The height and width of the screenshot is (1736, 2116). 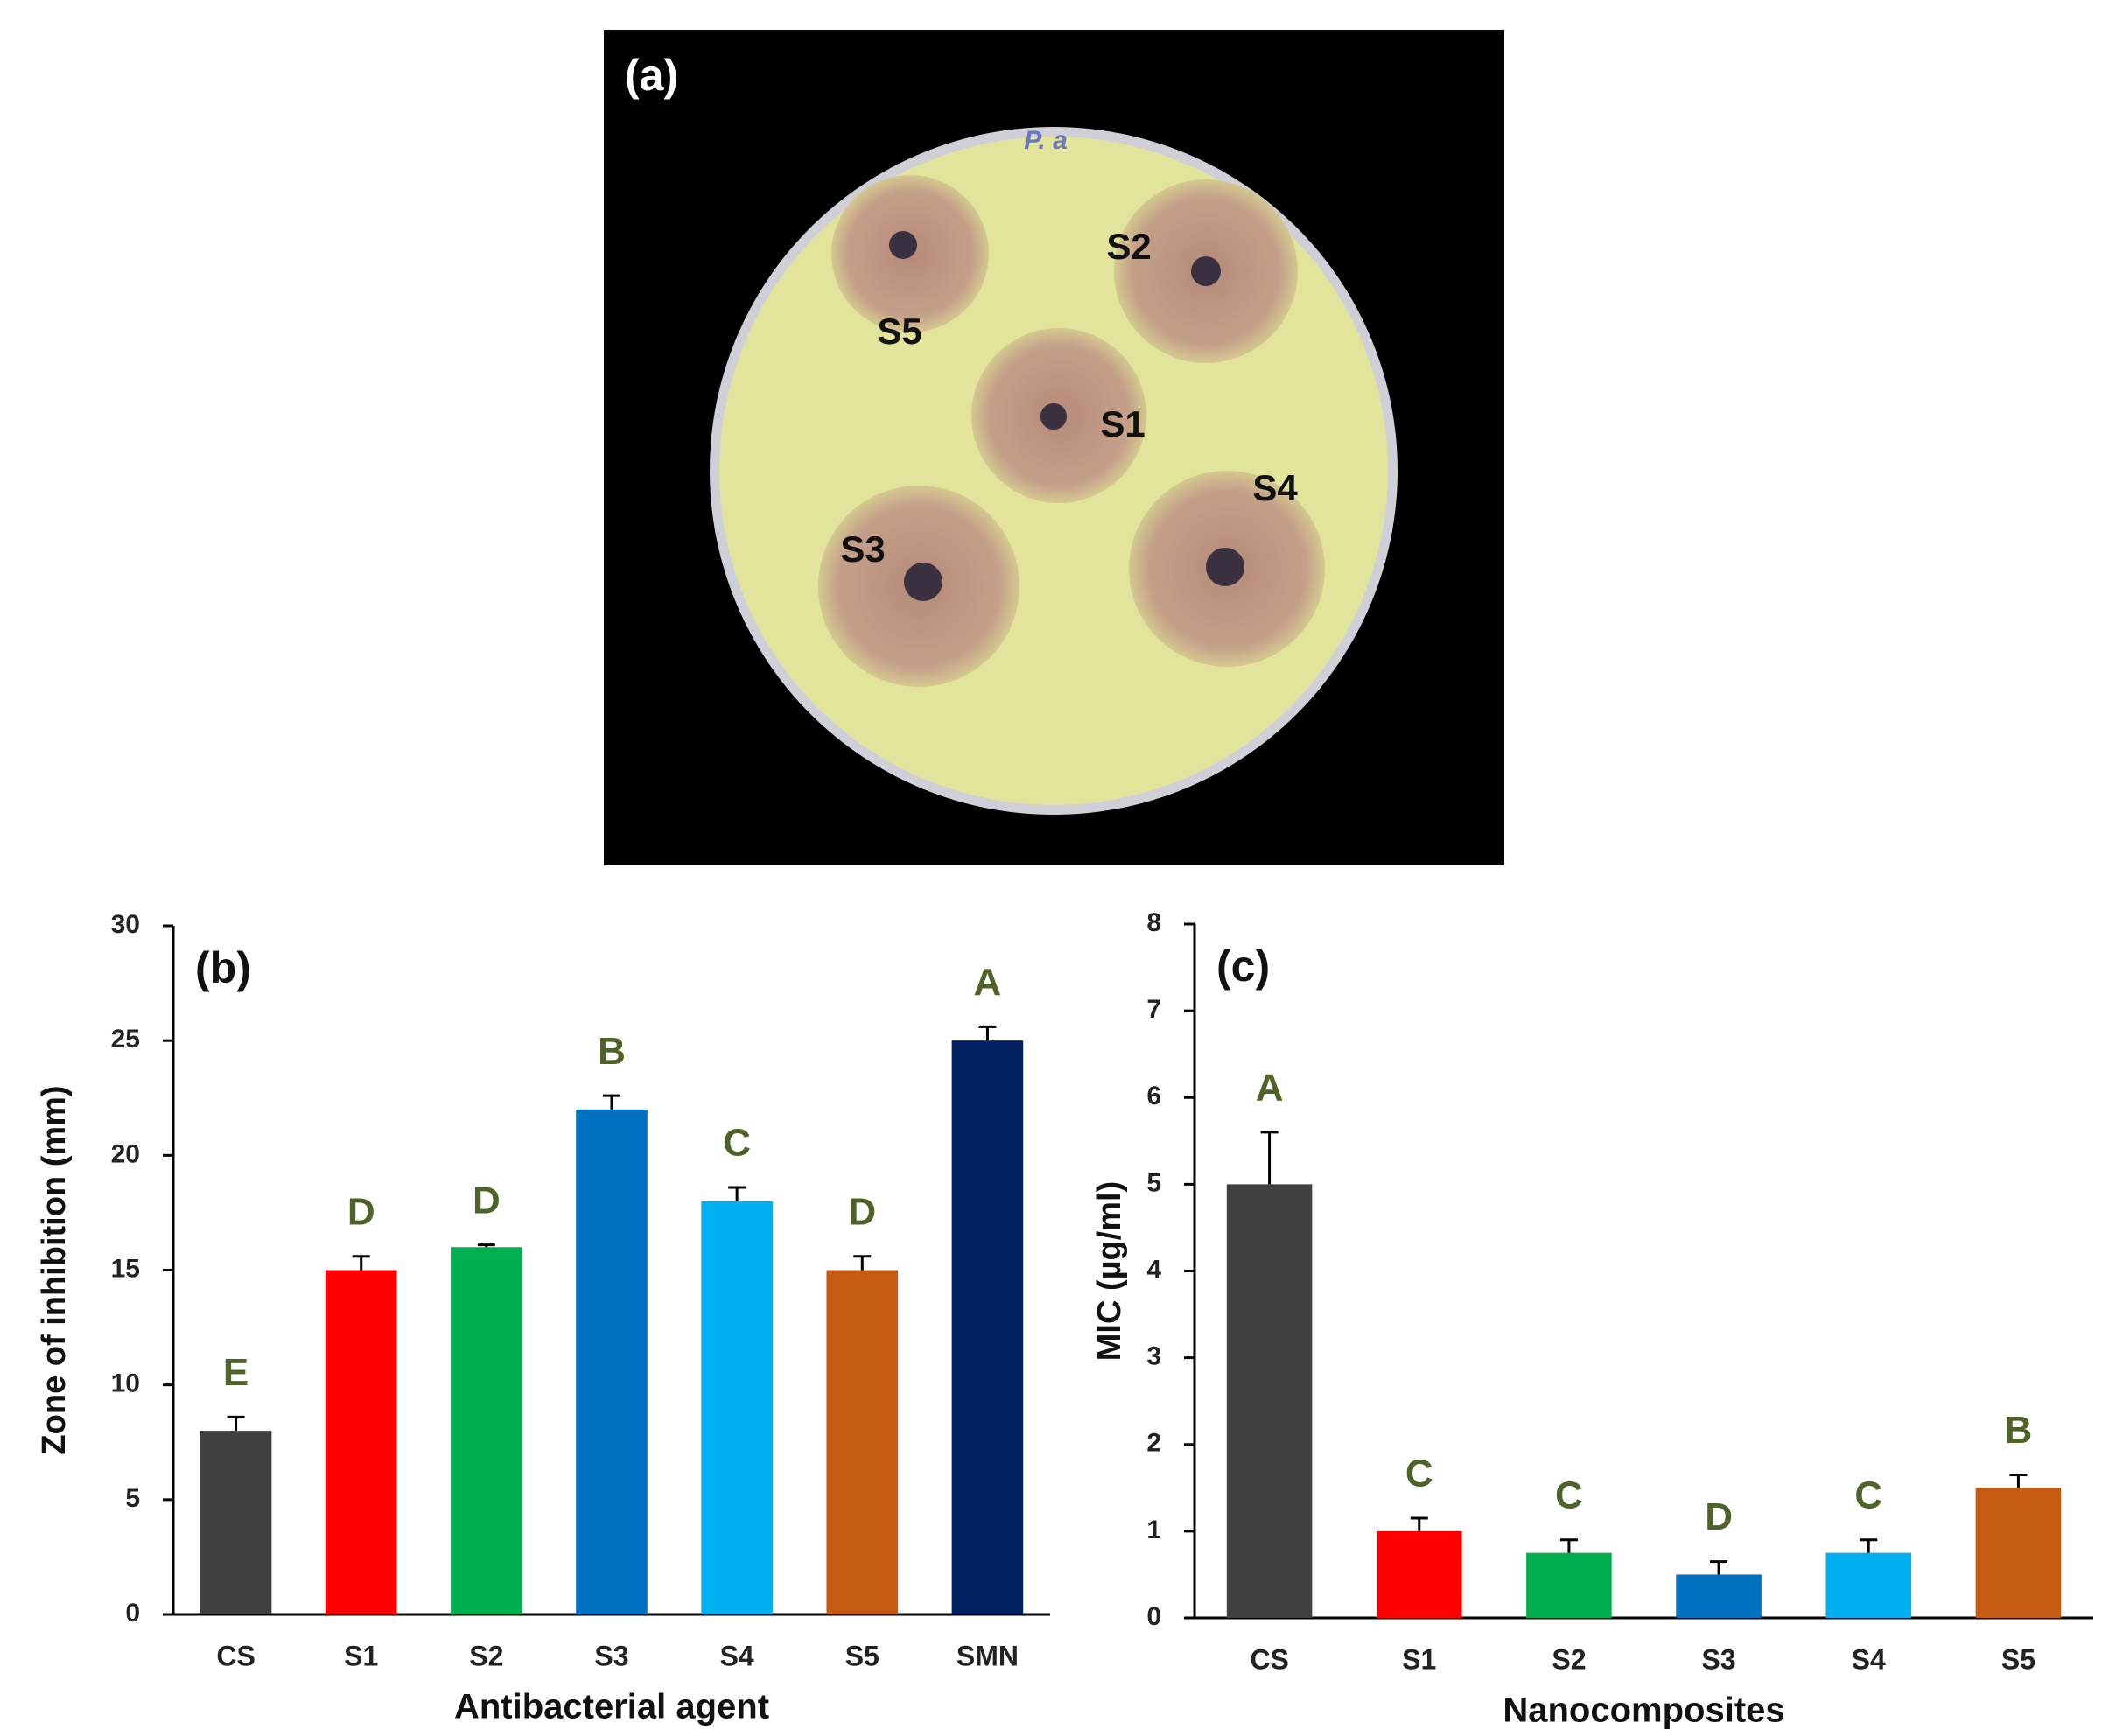 I want to click on x-tick-label: SMN, so click(x=987, y=1655).